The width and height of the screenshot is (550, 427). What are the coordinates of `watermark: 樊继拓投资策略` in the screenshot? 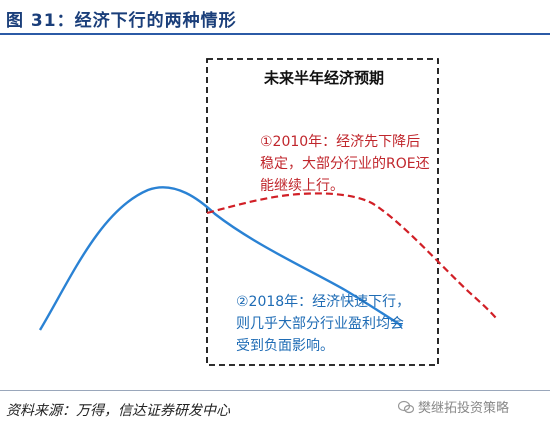 It's located at (453, 406).